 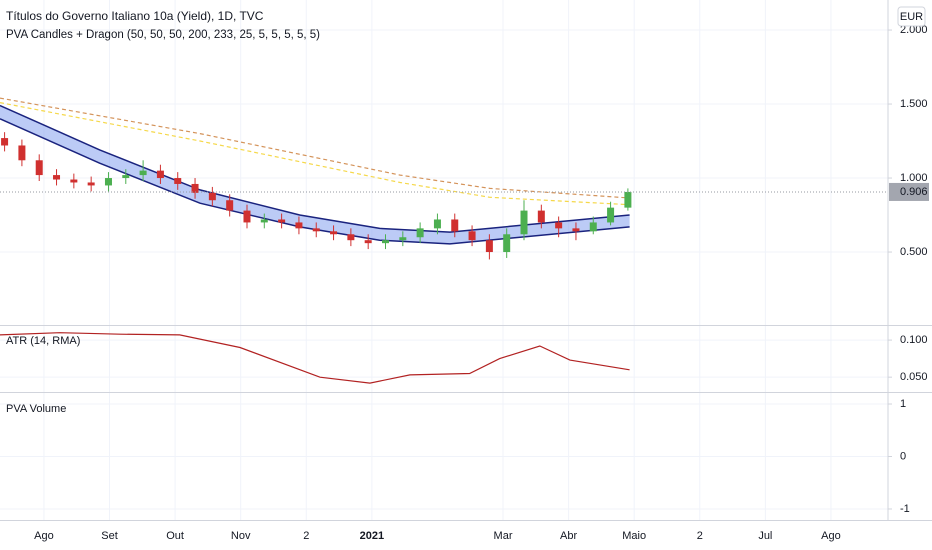 What do you see at coordinates (914, 30) in the screenshot?
I see `y-tick-label: 2.000` at bounding box center [914, 30].